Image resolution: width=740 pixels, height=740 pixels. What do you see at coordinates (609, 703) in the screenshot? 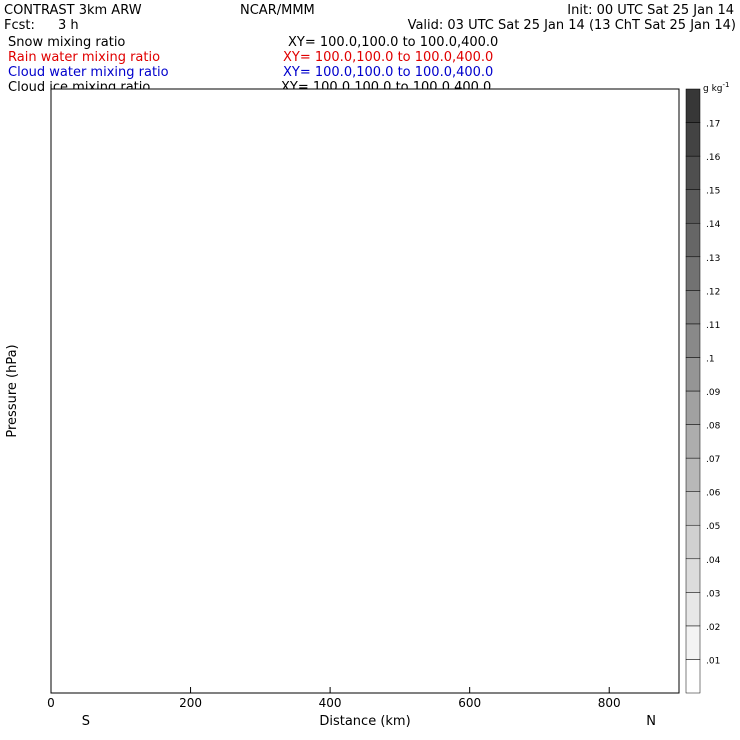
I see `x-tick-label: 800` at bounding box center [609, 703].